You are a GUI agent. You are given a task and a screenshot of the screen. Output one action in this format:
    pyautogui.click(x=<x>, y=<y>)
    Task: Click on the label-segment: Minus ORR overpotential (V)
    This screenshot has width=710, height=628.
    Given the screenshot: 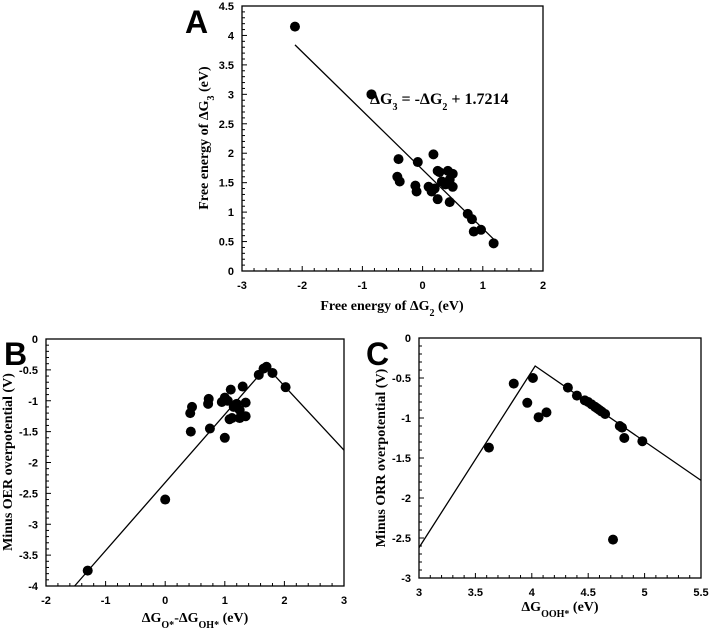 What is the action you would take?
    pyautogui.click(x=381, y=457)
    